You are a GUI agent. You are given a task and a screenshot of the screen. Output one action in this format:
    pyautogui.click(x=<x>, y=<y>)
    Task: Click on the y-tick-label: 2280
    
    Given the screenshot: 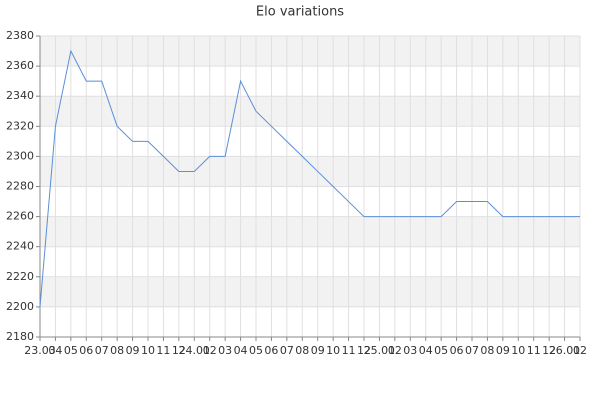 What is the action you would take?
    pyautogui.click(x=20, y=186)
    